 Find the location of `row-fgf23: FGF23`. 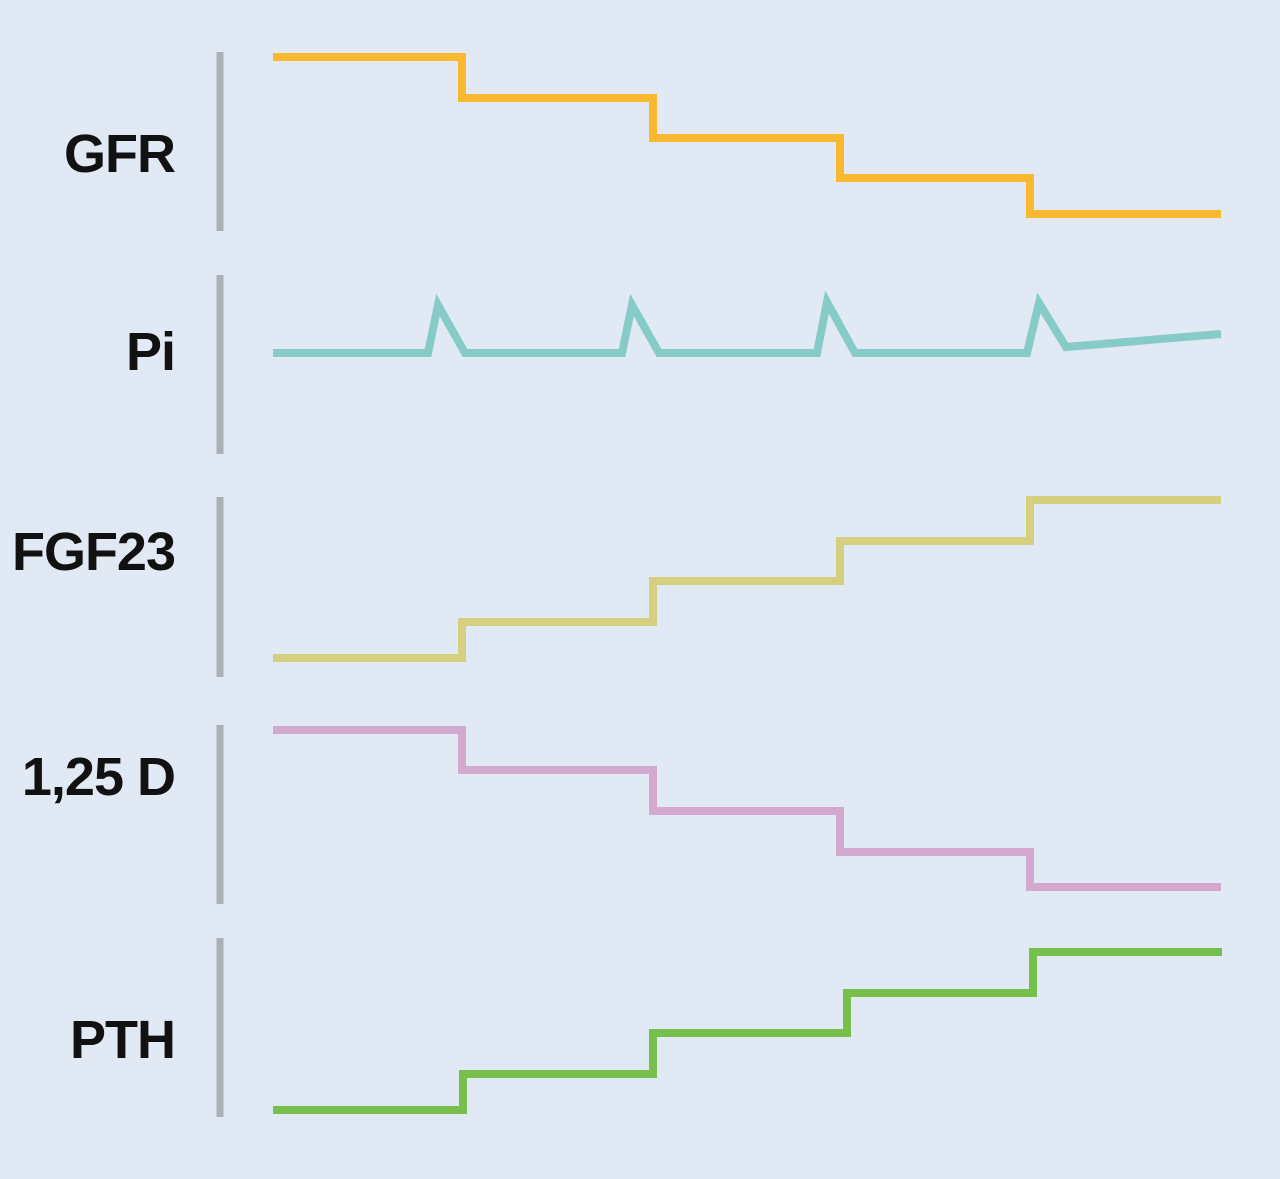

row-fgf23: FGF23 is located at coordinates (616, 586).